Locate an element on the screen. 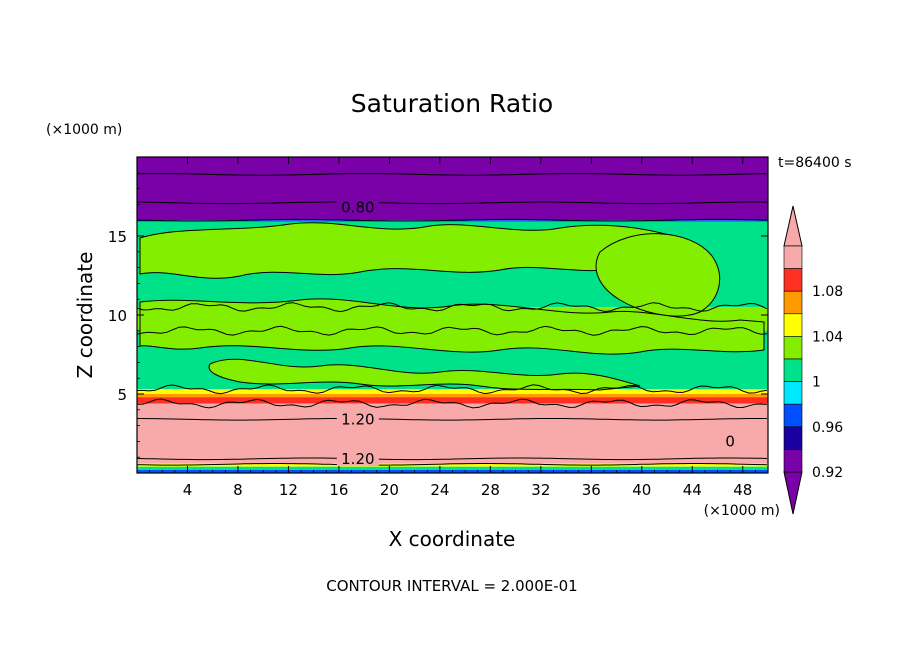 This screenshot has width=904, height=654. x-tick-label: 36 is located at coordinates (591, 490).